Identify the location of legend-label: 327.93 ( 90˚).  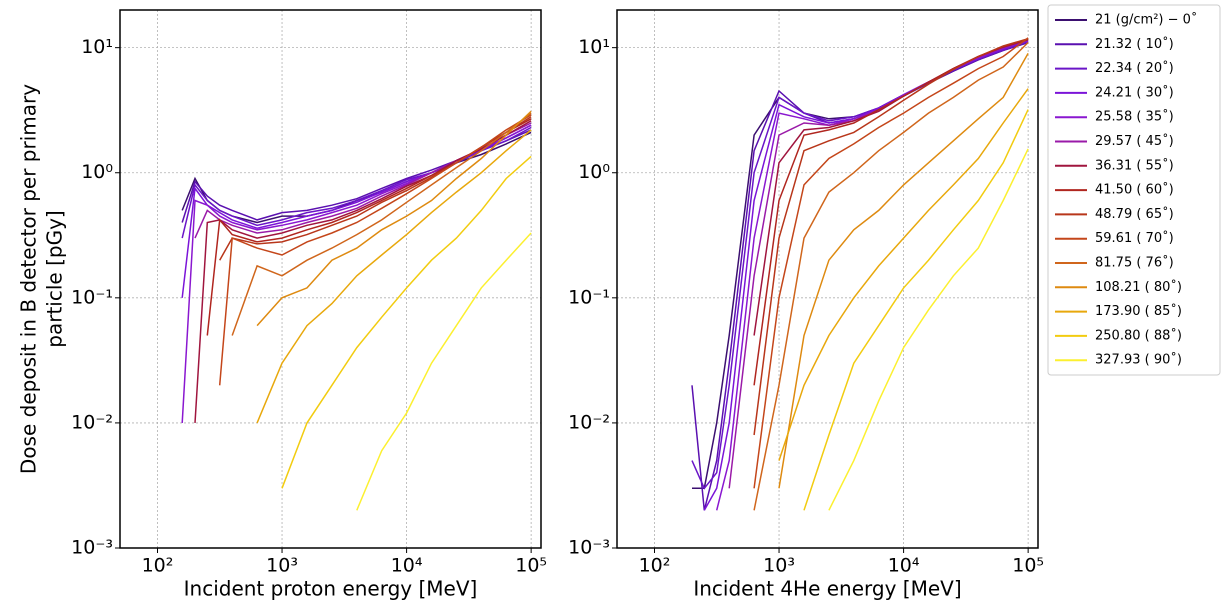
(1138, 360).